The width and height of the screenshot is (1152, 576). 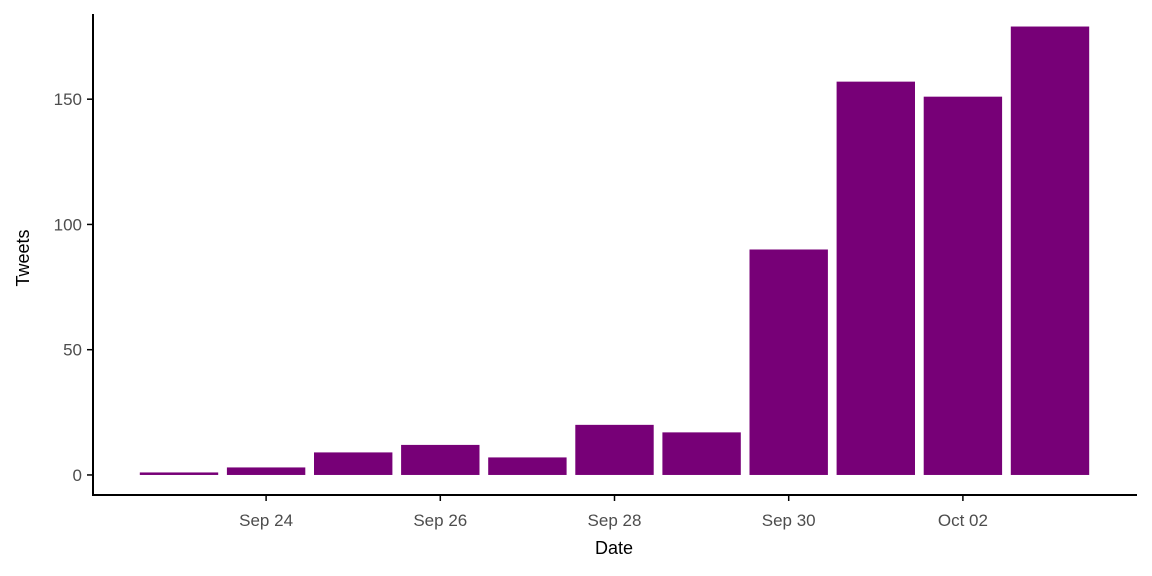 I want to click on y-tick-label: 50, so click(x=72, y=350).